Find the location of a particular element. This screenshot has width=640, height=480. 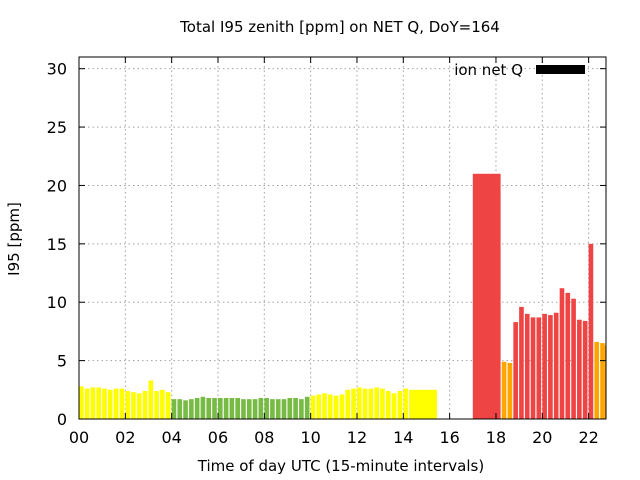

y-tick-label: 25 is located at coordinates (57, 127).